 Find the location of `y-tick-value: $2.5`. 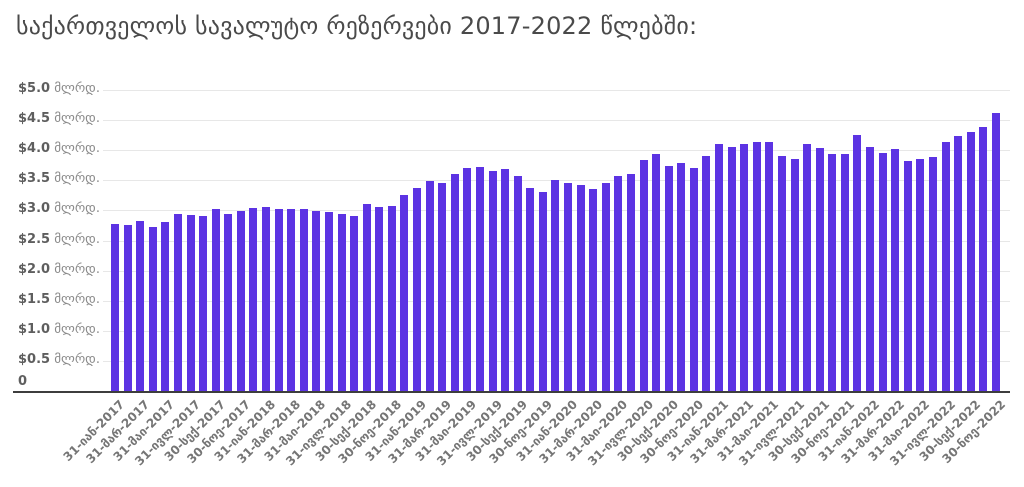

y-tick-value: $2.5 is located at coordinates (34, 239).